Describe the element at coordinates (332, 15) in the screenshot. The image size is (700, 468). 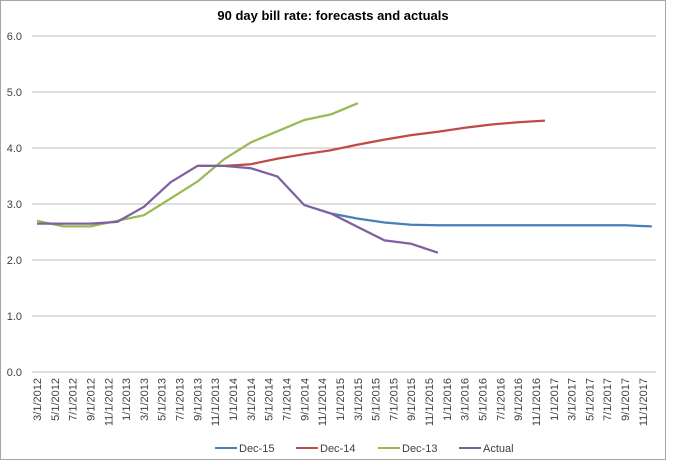
I see `chart-title: 90 day bill rate: forecasts and actuals` at that location.